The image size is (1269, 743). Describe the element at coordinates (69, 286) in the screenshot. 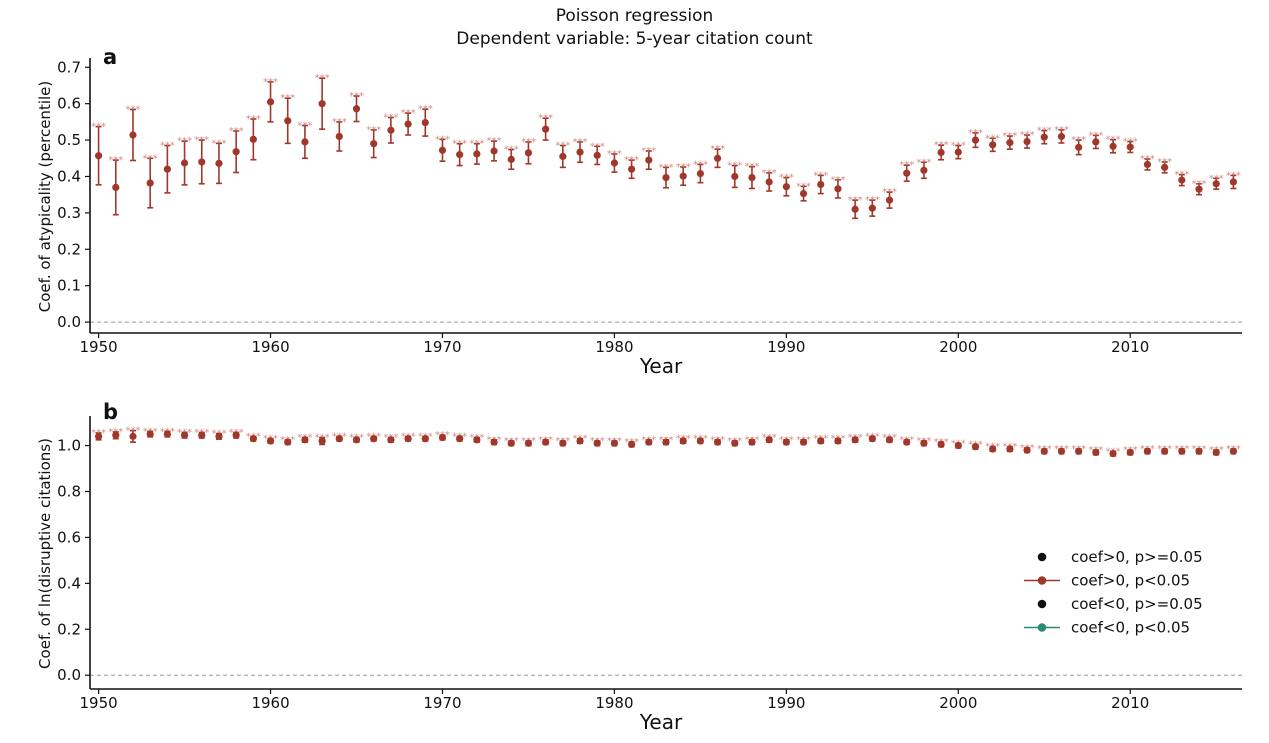

I see `y-tick-label: 0.1` at that location.